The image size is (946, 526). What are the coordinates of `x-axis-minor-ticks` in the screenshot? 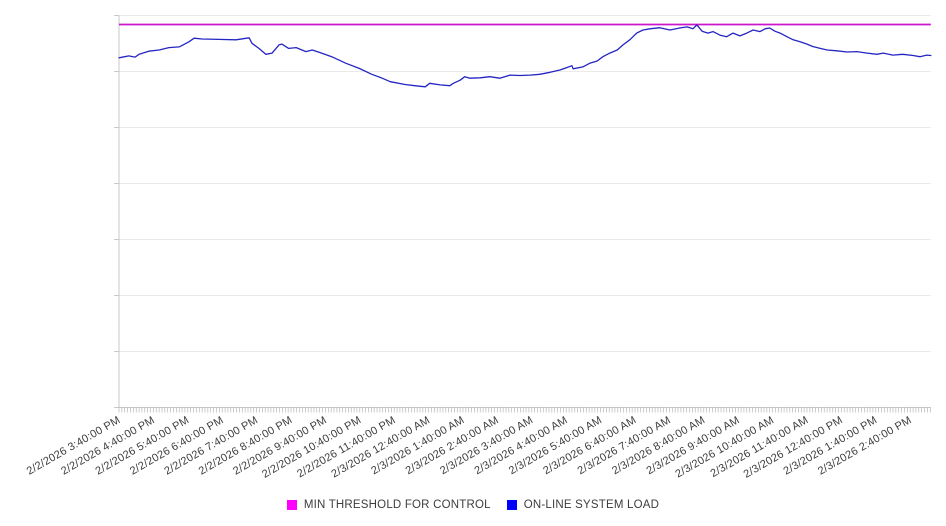 It's located at (524, 410).